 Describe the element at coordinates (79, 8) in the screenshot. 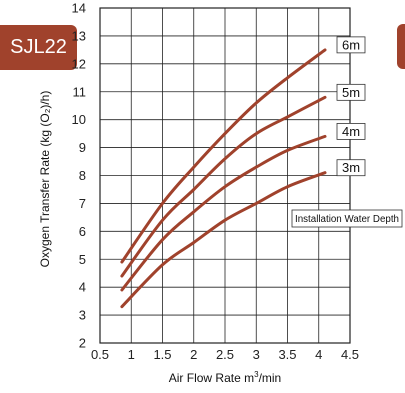

I see `y-tick-label: 14` at that location.